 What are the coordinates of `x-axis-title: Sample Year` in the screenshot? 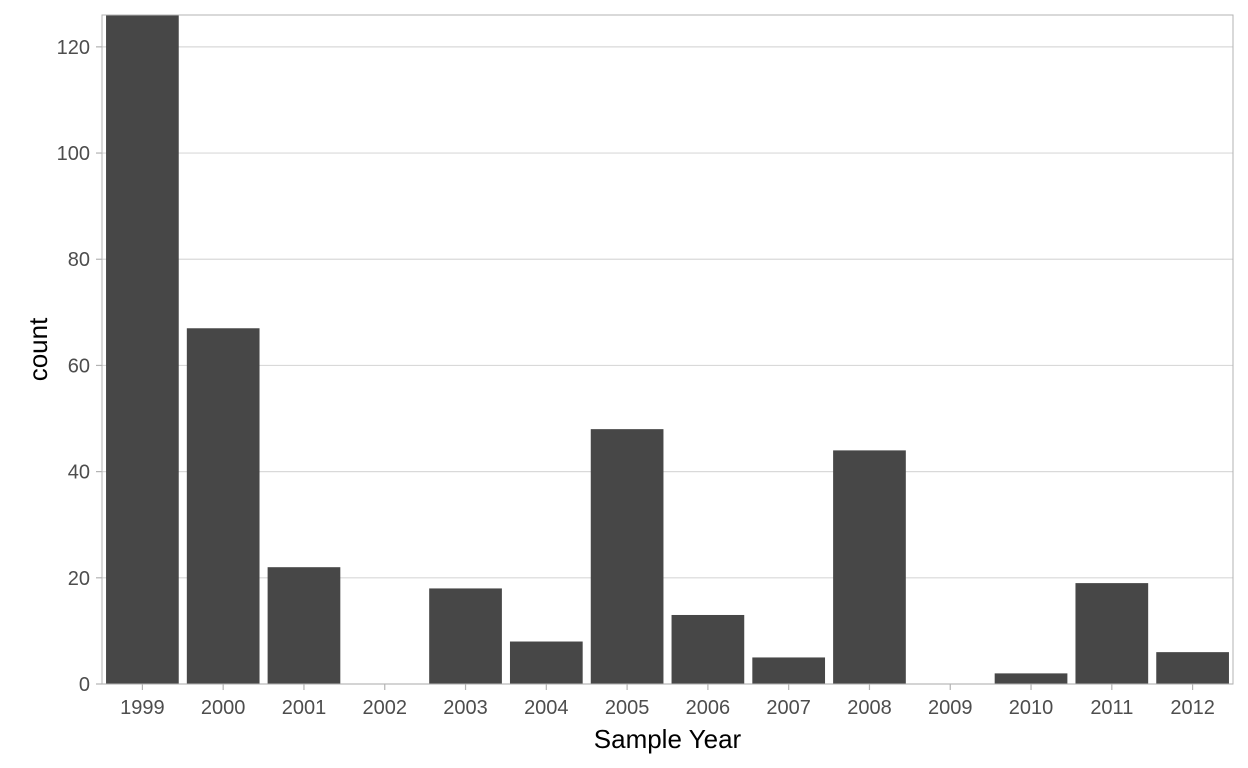 It's located at (668, 739).